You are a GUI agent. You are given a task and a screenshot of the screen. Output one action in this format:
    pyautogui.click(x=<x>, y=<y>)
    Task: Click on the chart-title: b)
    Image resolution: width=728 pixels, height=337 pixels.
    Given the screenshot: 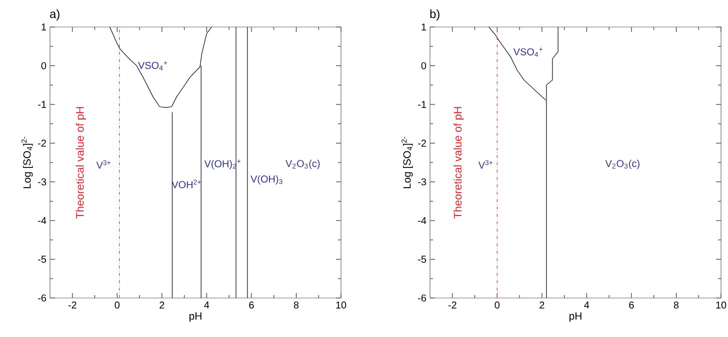 What is the action you would take?
    pyautogui.click(x=435, y=14)
    